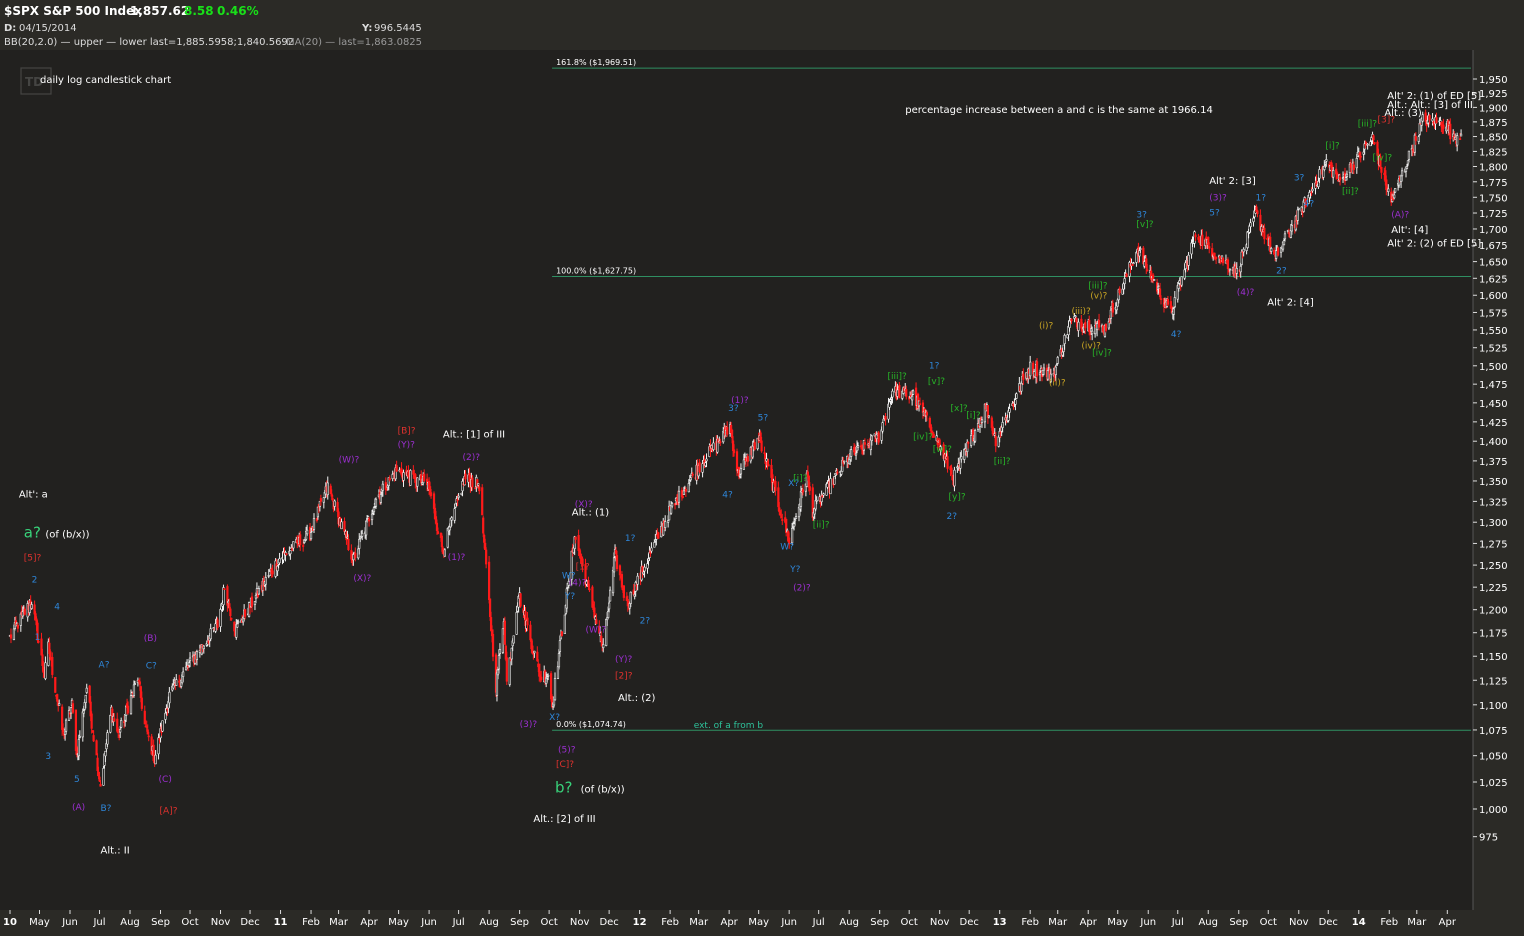 The height and width of the screenshot is (936, 1524). What do you see at coordinates (1493, 349) in the screenshot?
I see `y-tick-label: 1,525` at bounding box center [1493, 349].